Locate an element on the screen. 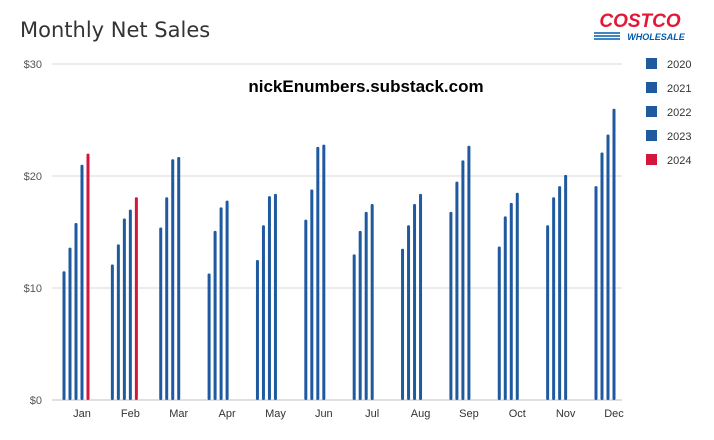 This screenshot has height=440, width=714. x-tick-label: May is located at coordinates (275, 414).